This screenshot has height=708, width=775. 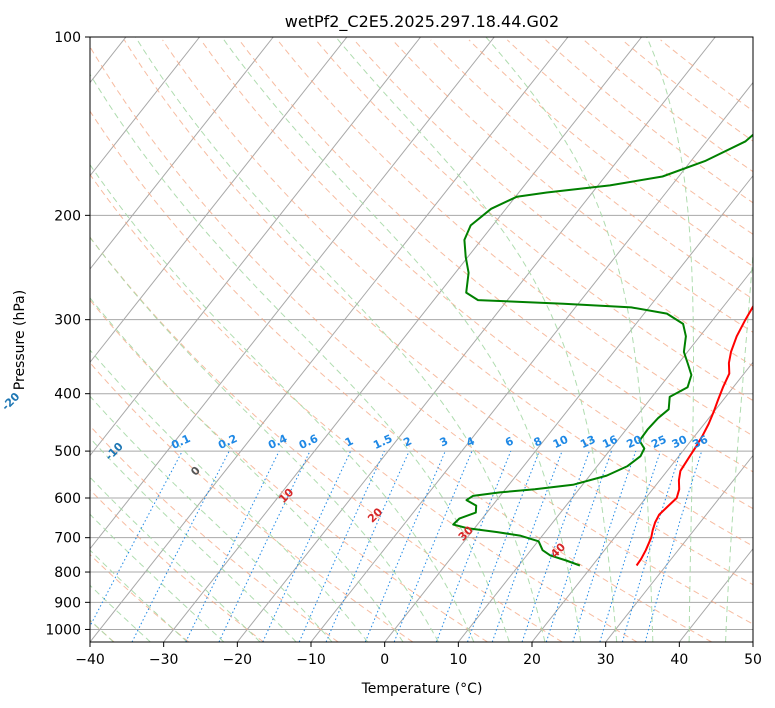 What do you see at coordinates (277, 442) in the screenshot?
I see `mixing-ratio-label: 0.4` at bounding box center [277, 442].